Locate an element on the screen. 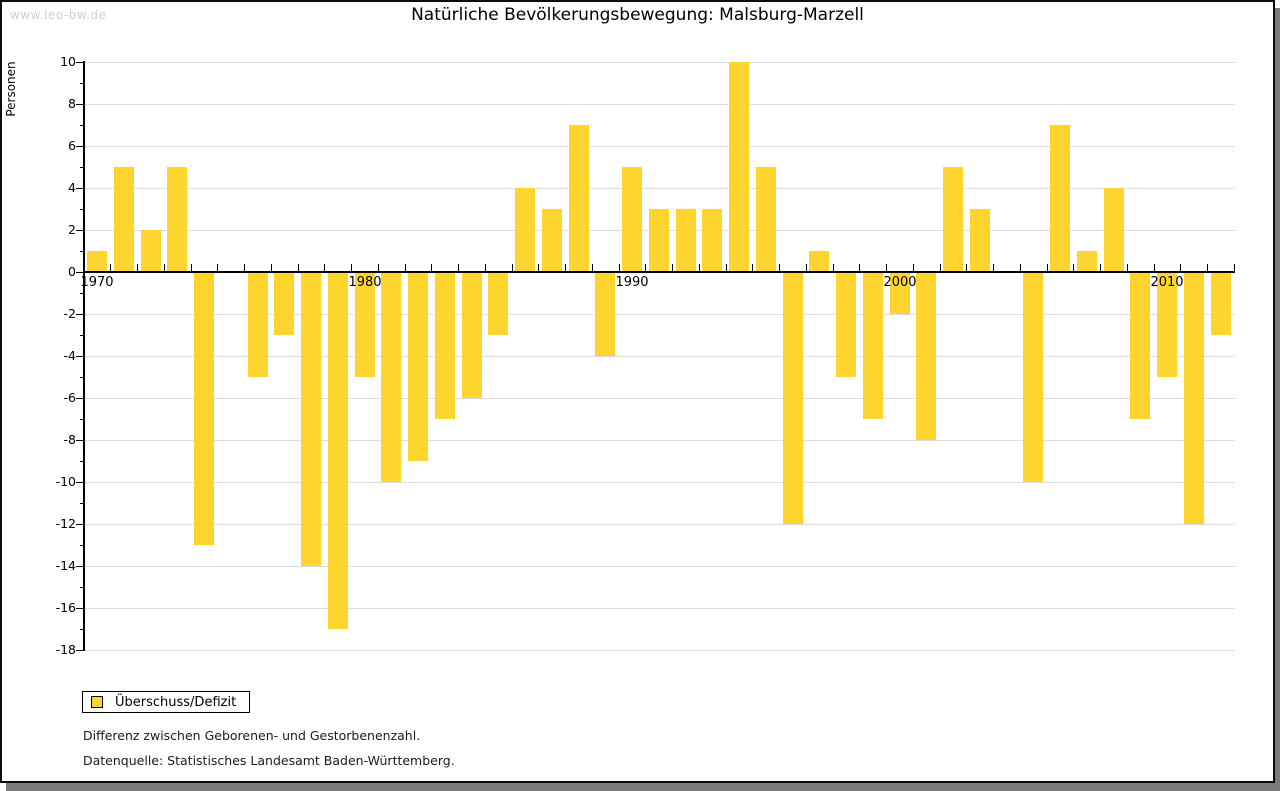 The height and width of the screenshot is (791, 1280). x-axis-tick-label: 2000 is located at coordinates (900, 282).